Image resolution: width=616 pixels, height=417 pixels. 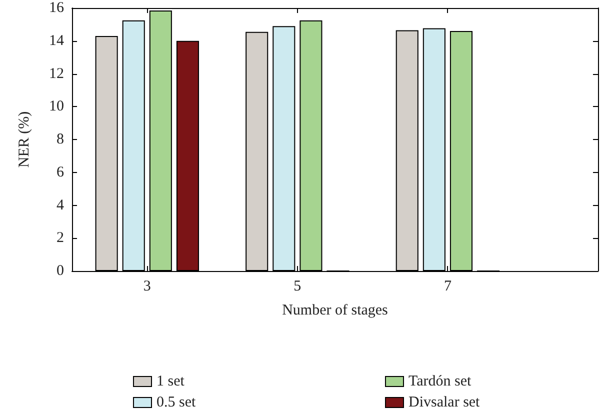 I want to click on y-tick-label: 6, so click(x=60, y=172).